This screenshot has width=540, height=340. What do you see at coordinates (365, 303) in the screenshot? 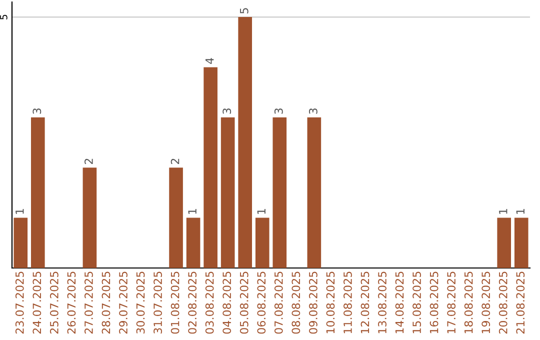
I see `x-tick-label: 12.08.2025` at bounding box center [365, 303].